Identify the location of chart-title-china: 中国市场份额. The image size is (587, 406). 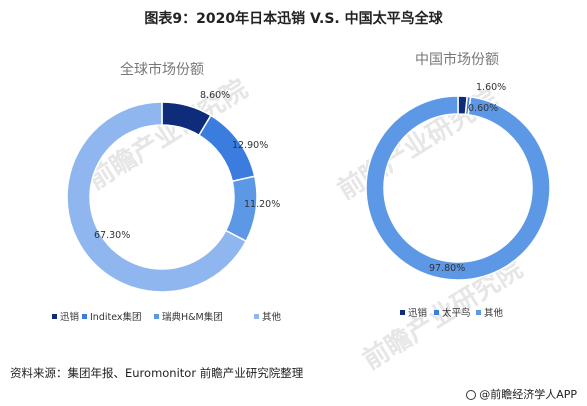
(457, 59).